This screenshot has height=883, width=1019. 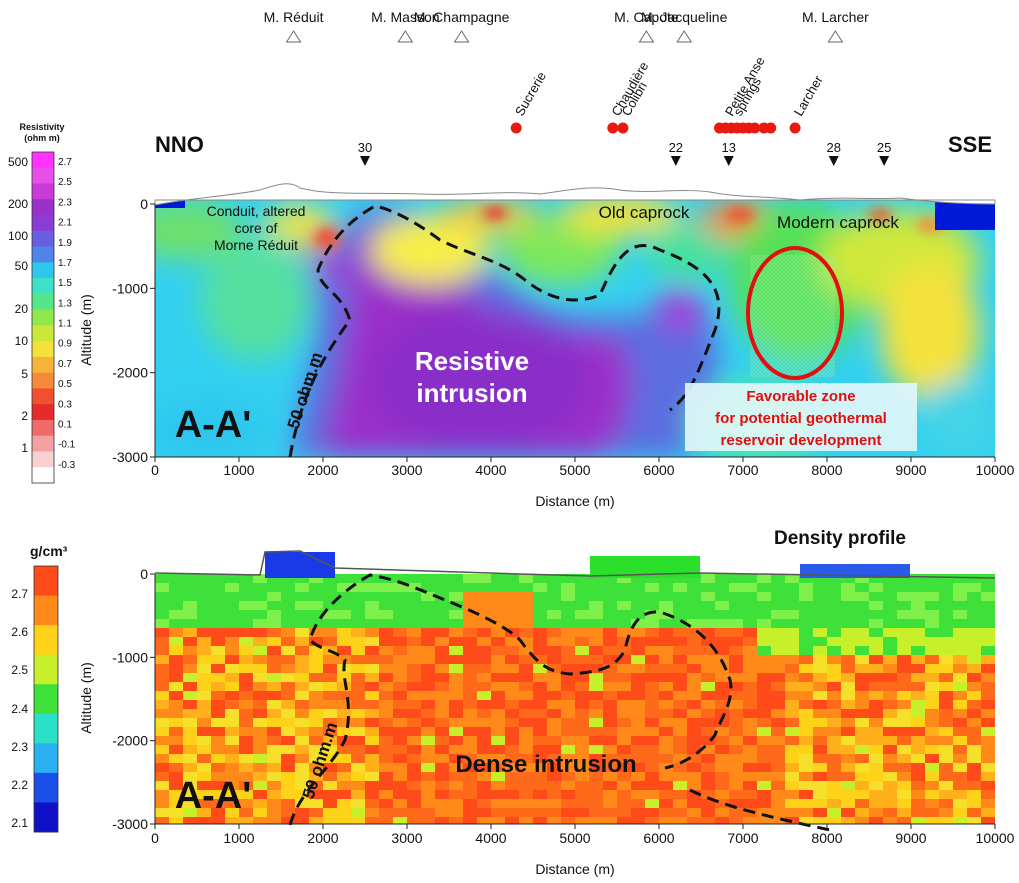 What do you see at coordinates (65, 263) in the screenshot?
I see `resistivity-log-label: 1.7` at bounding box center [65, 263].